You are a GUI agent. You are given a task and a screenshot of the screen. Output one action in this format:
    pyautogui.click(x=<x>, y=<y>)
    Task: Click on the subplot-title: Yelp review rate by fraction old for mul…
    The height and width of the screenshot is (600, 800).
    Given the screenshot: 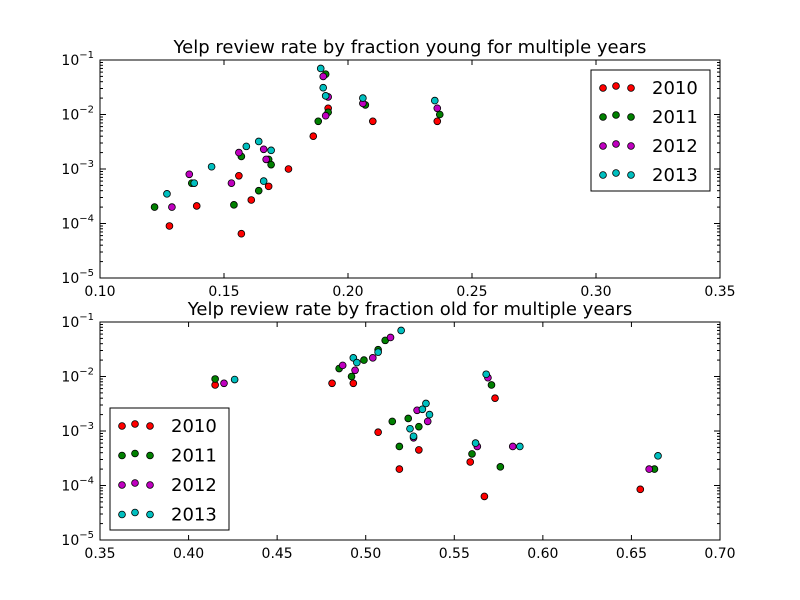 What is the action you would take?
    pyautogui.click(x=409, y=309)
    